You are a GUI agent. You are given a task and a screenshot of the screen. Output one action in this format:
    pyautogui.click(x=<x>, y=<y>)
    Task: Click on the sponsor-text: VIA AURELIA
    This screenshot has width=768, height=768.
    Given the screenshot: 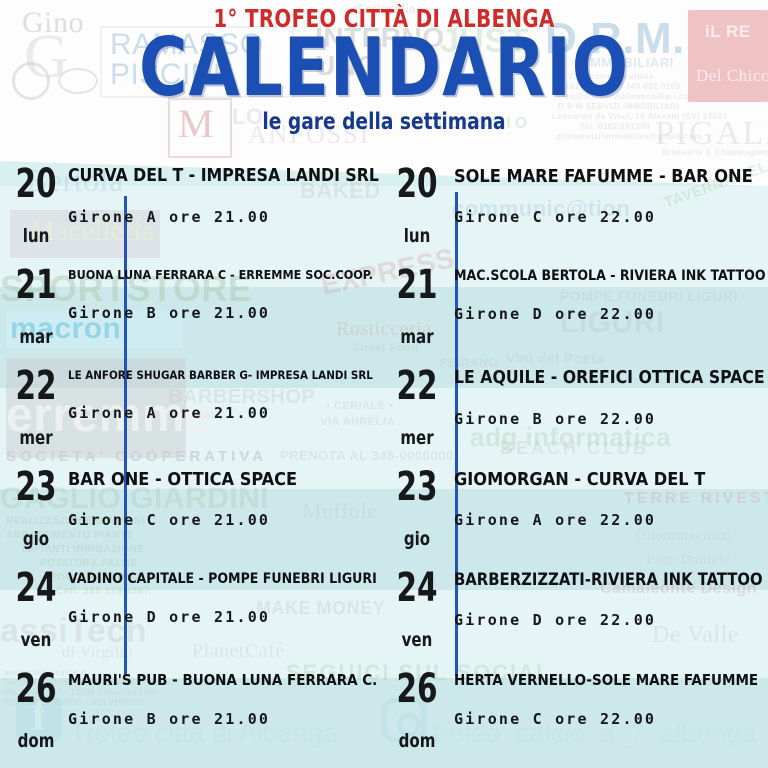 What is the action you would take?
    pyautogui.click(x=357, y=422)
    